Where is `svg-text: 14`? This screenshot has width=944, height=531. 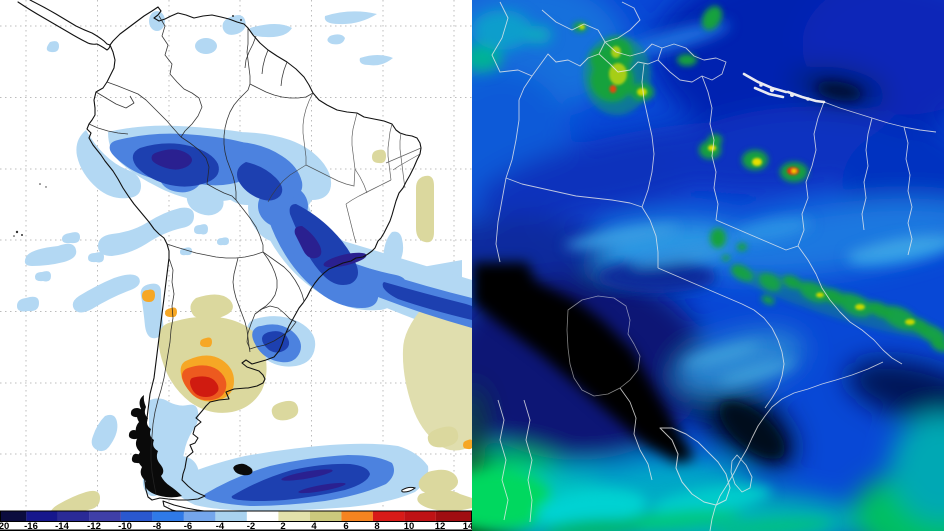 svg-text: 14 is located at coordinates (467, 526).